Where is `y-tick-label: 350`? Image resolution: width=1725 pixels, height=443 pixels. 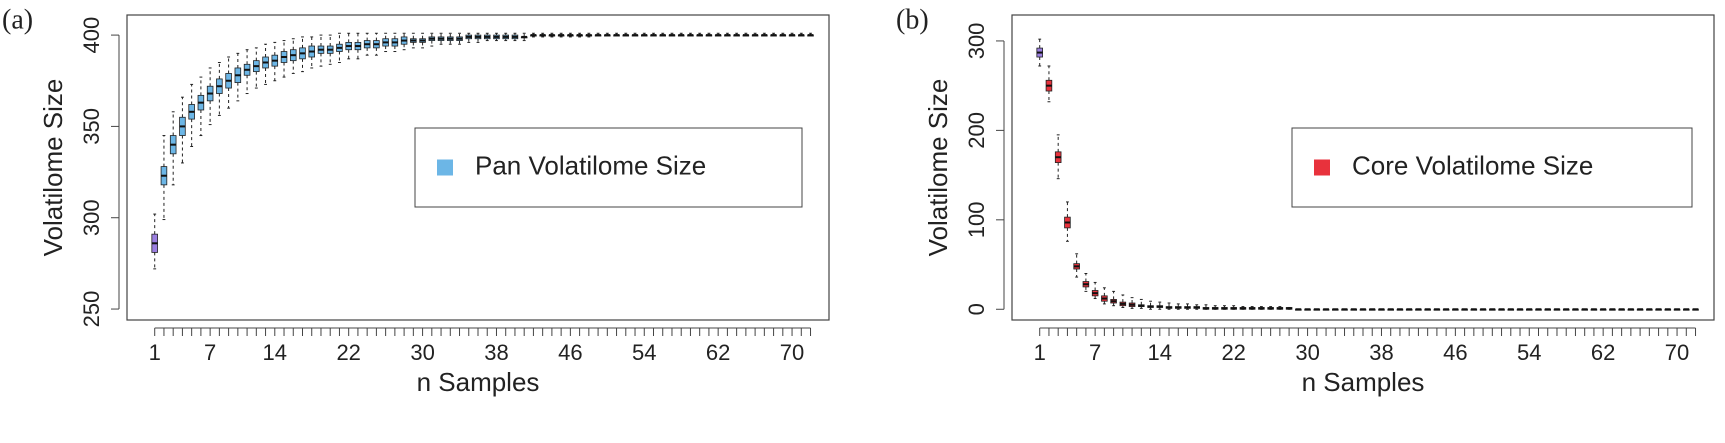
y-tick-label: 350 is located at coordinates (91, 126).